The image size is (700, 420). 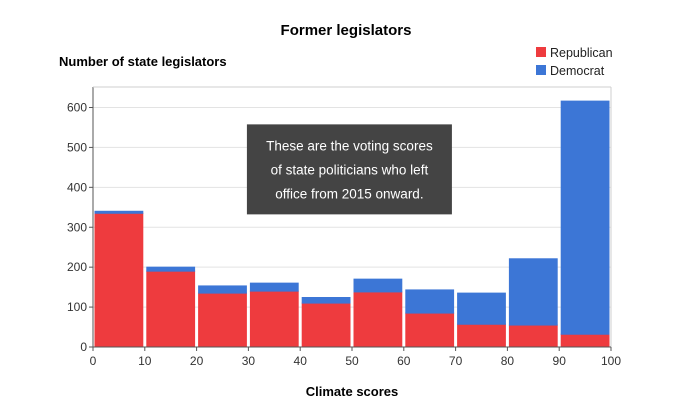 What do you see at coordinates (541, 70) in the screenshot?
I see `legend-swatch-democrat` at bounding box center [541, 70].